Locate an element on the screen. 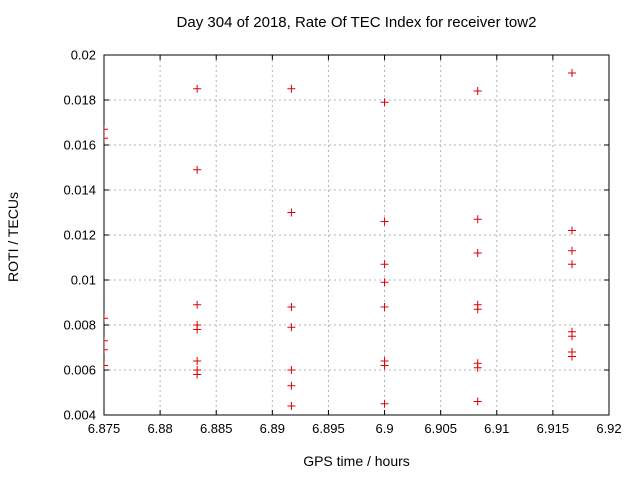 Image resolution: width=640 pixels, height=480 pixels. y-tick-label: 0.012 is located at coordinates (79, 235).